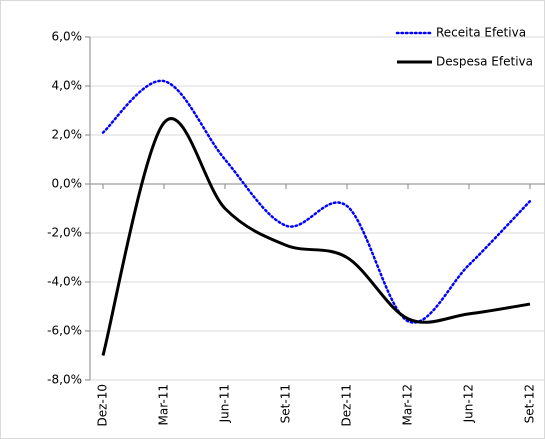 The image size is (545, 439). Describe the element at coordinates (164, 404) in the screenshot. I see `x-tick-label: Mar-11` at that location.